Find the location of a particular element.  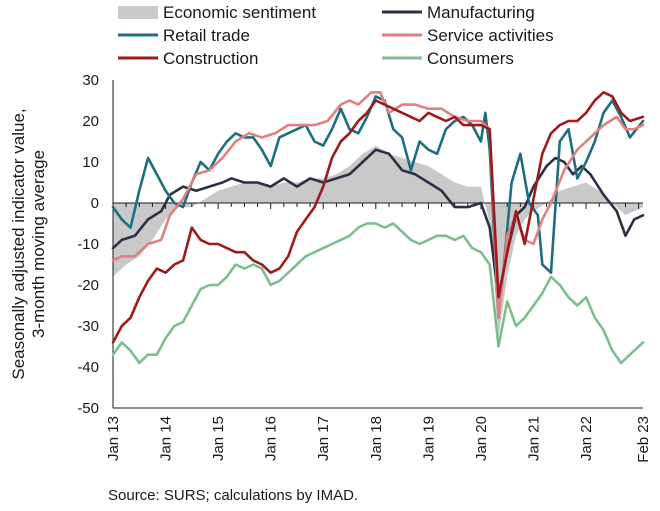

legend-label: Service activities is located at coordinates (490, 35).